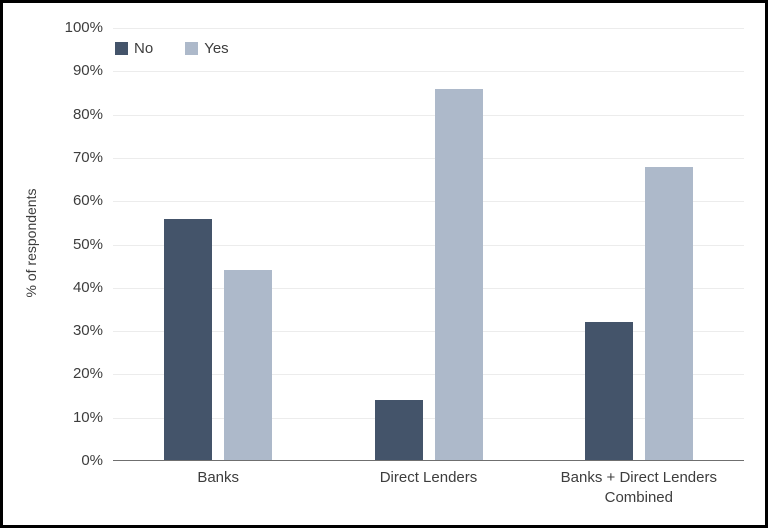 The image size is (768, 528). I want to click on legend: No Yes, so click(172, 48).